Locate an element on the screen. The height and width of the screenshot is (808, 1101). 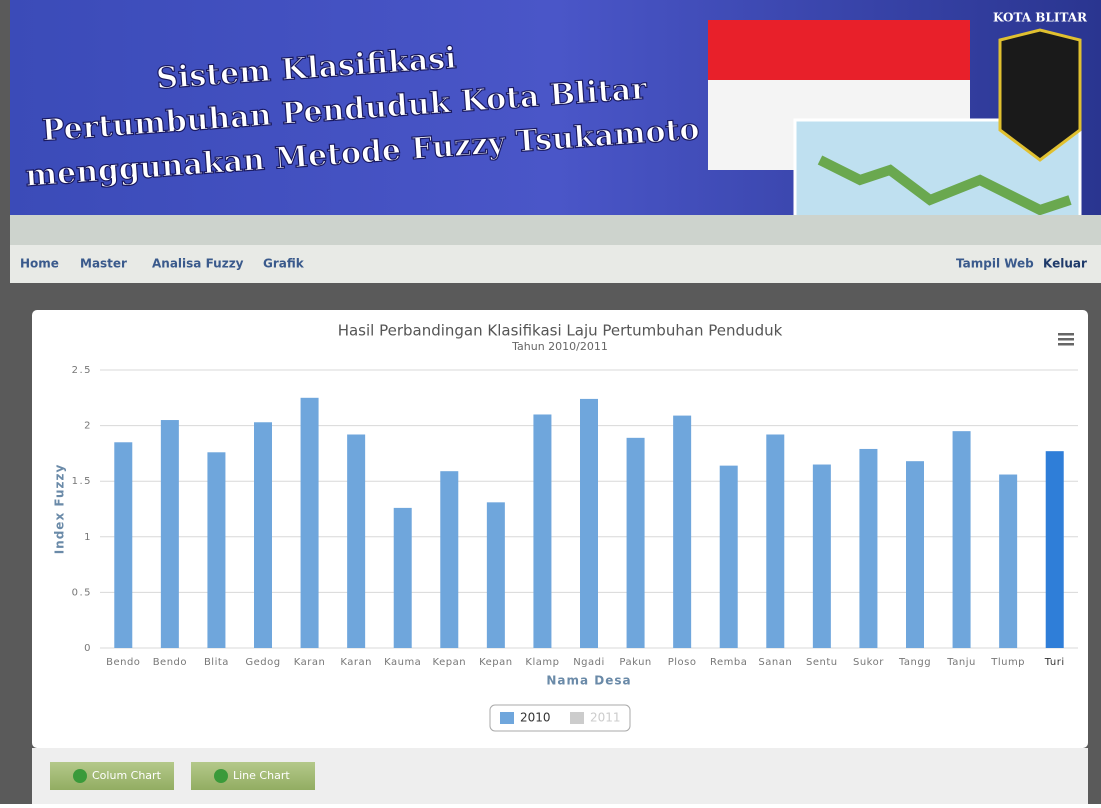
chart-menu is located at coordinates (1066, 339).